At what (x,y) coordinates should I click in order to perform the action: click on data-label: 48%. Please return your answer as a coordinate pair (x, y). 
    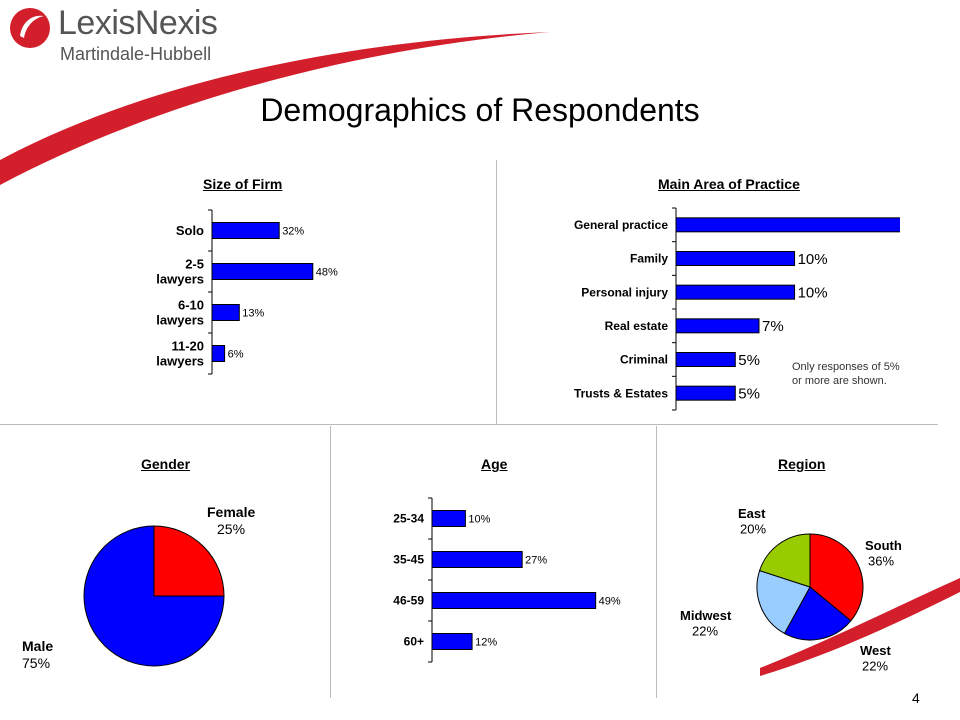
    Looking at the image, I should click on (327, 272).